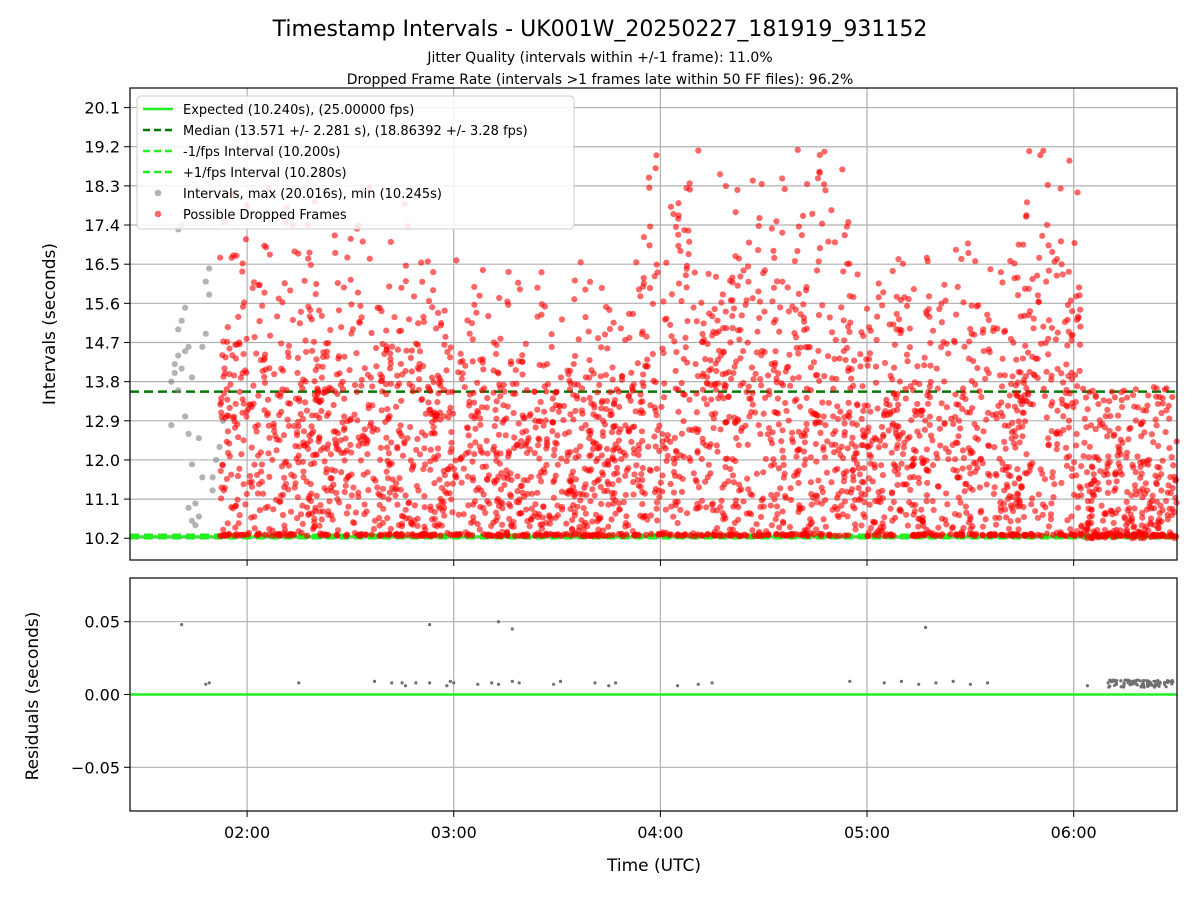 The height and width of the screenshot is (900, 1200). What do you see at coordinates (732, 300) in the screenshot?
I see `dropped-frame-point-2085` at bounding box center [732, 300].